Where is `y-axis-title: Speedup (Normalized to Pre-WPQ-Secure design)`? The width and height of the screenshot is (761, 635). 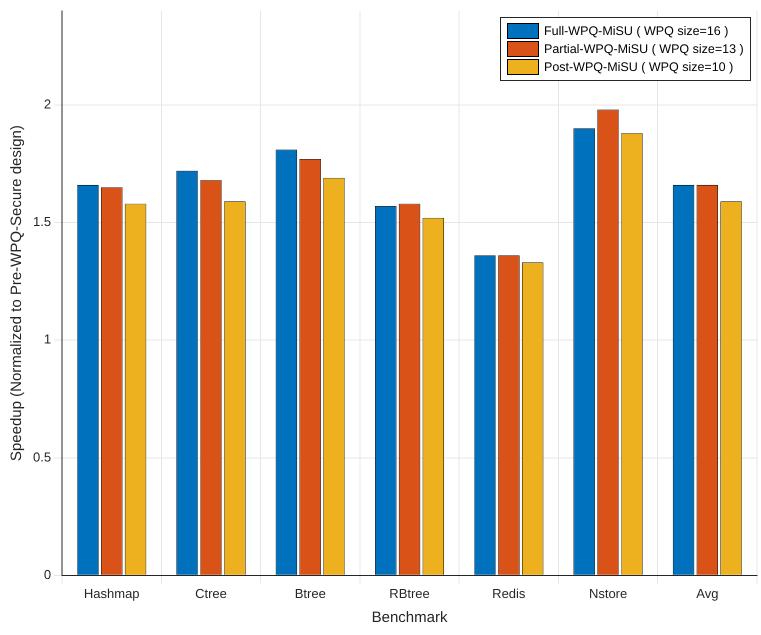 y-axis-title: Speedup (Normalized to Pre-WPQ-Secure design) is located at coordinates (17, 293).